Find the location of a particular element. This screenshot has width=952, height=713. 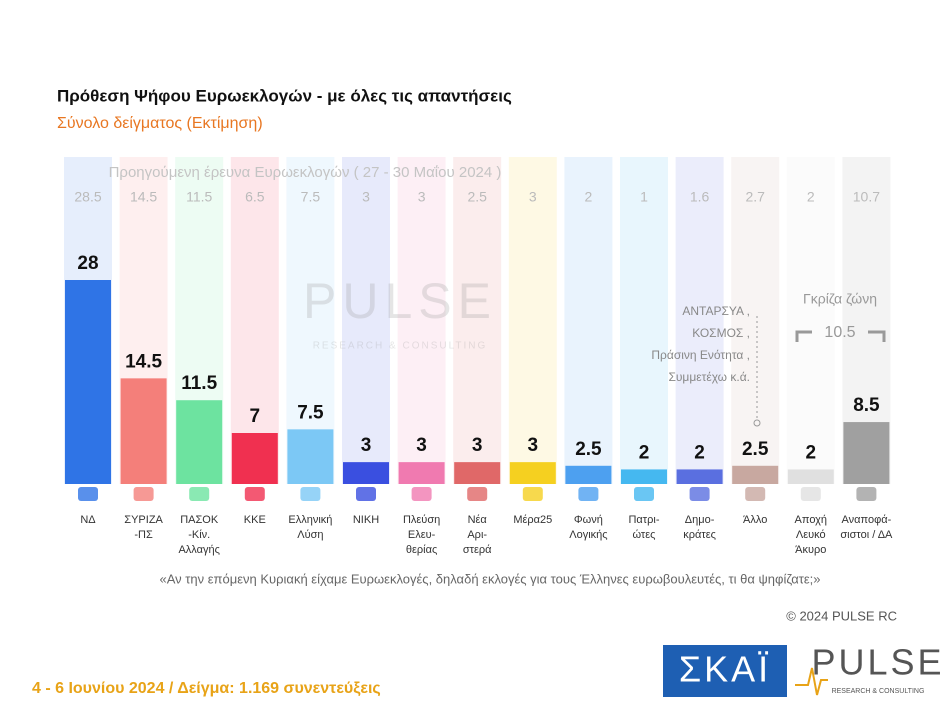

x-tick-label-line: Πλεύση is located at coordinates (421, 520).